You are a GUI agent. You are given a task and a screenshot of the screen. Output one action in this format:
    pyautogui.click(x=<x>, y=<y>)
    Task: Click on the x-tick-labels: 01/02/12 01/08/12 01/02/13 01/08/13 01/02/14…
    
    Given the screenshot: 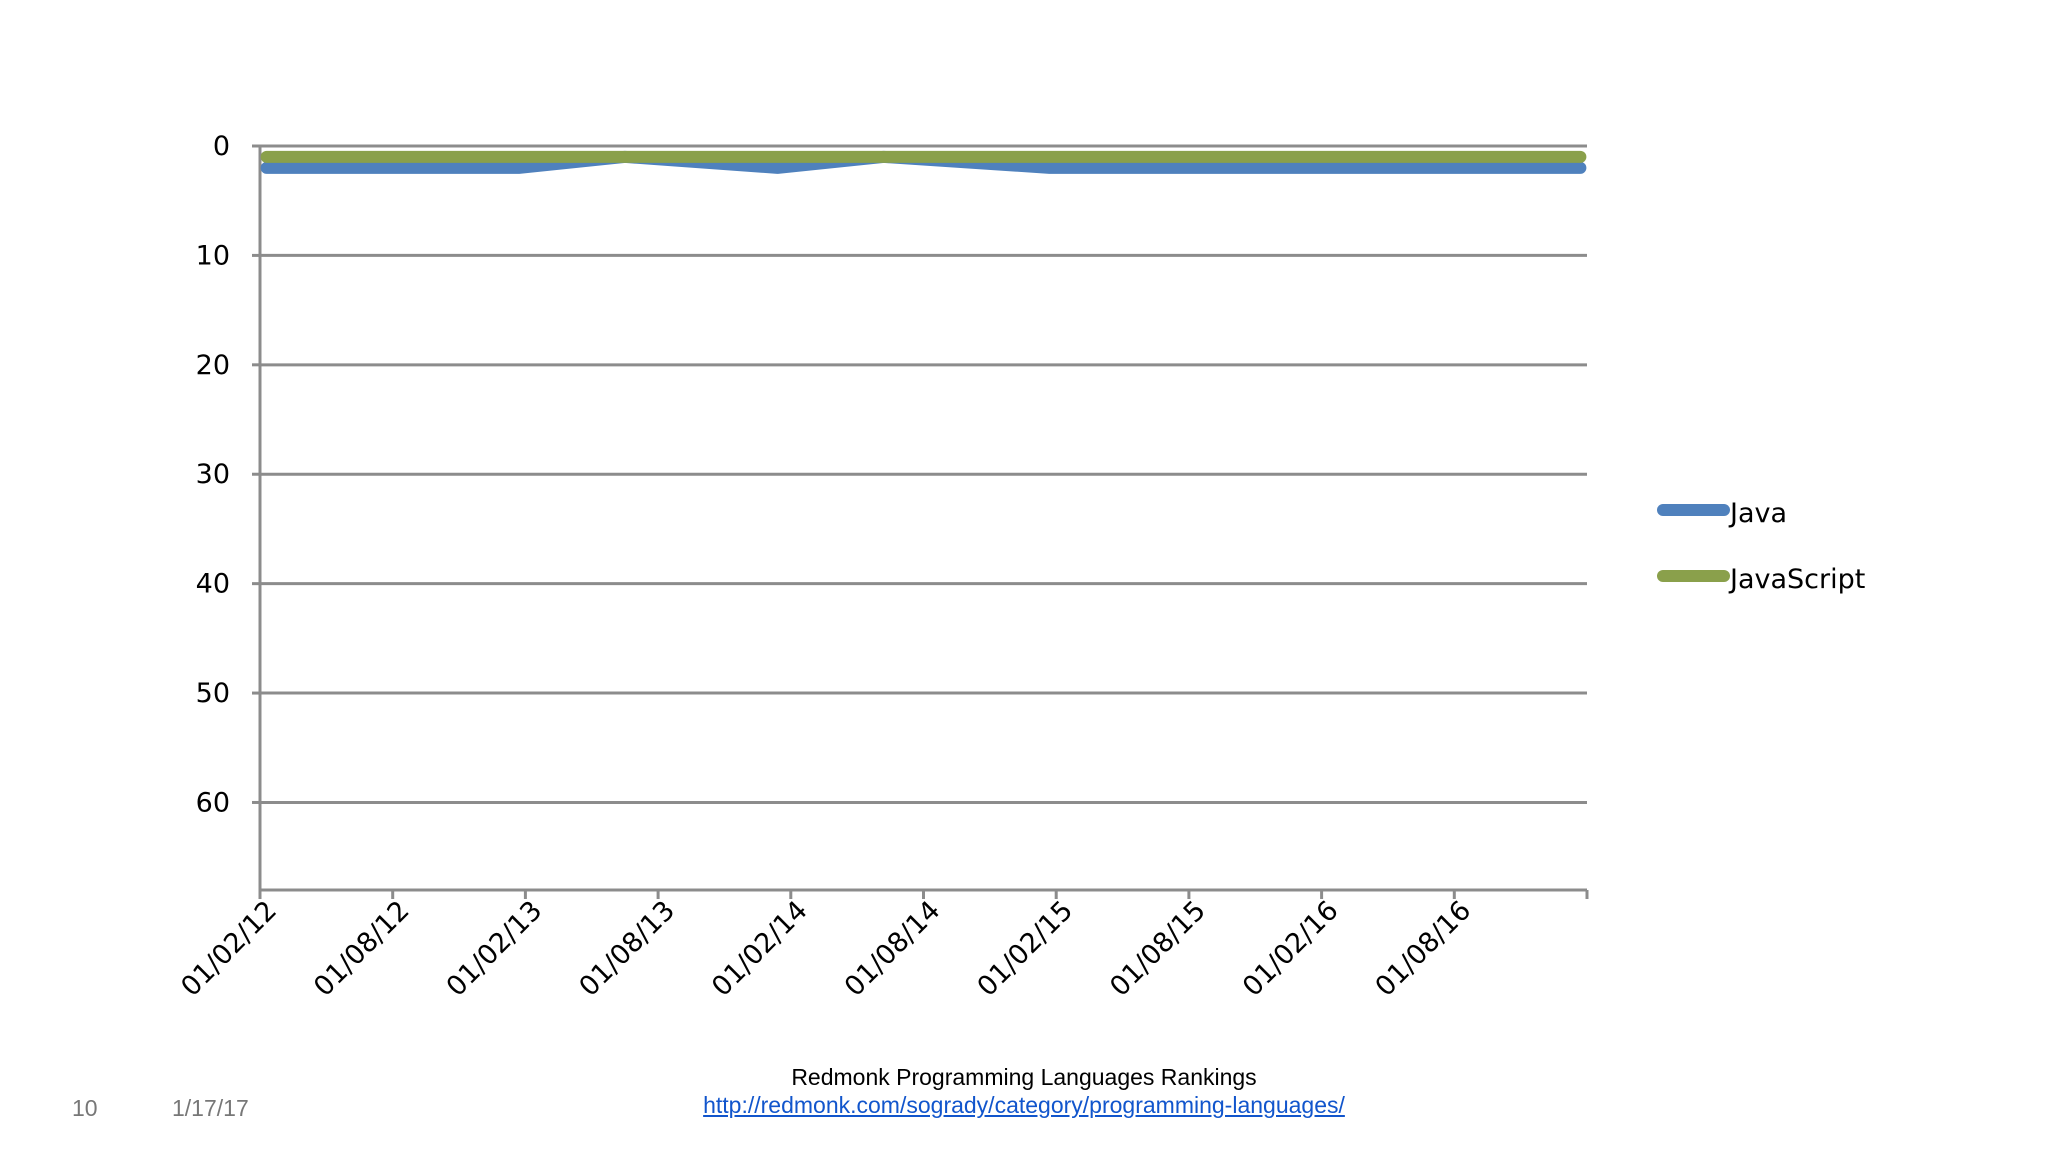 What is the action you would take?
    pyautogui.click(x=826, y=949)
    